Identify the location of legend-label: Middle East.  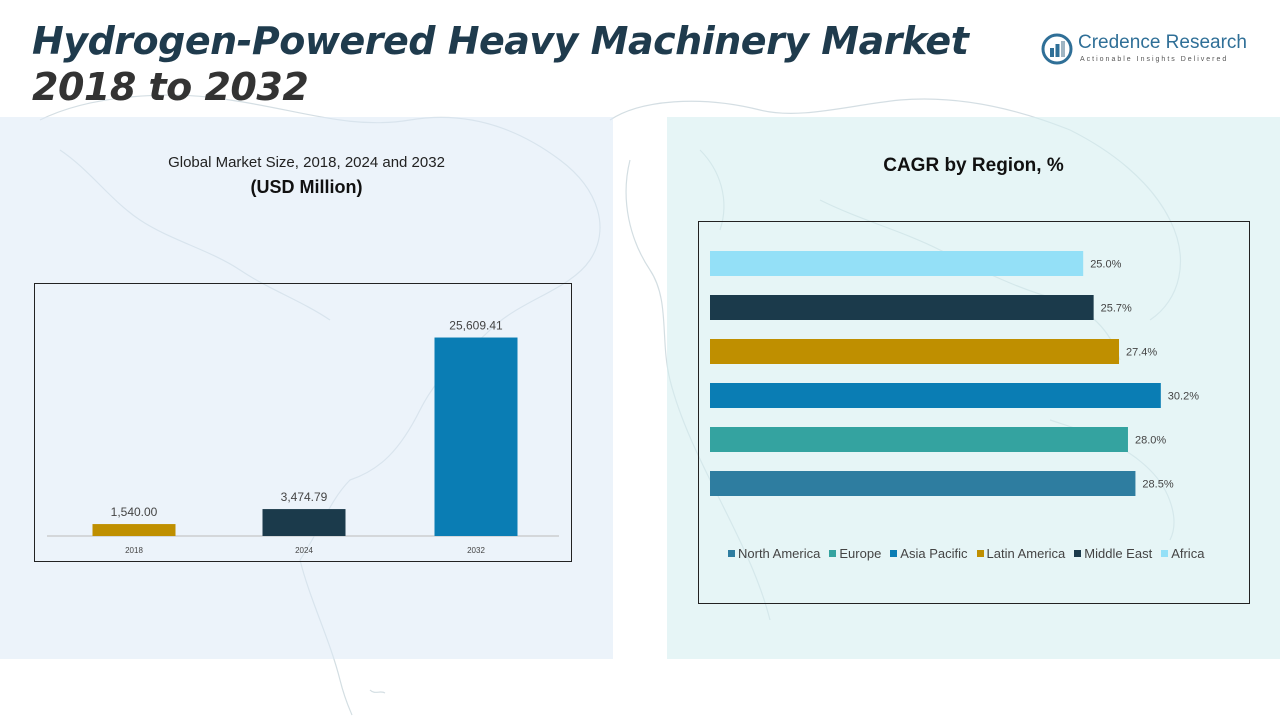
(1118, 553).